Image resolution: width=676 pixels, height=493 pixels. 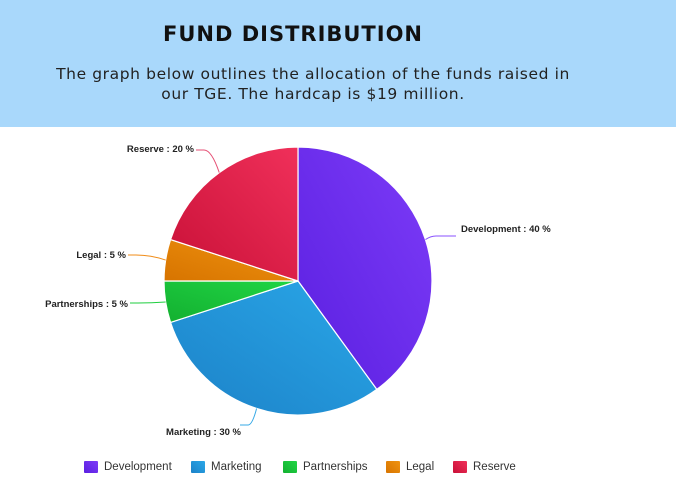 What do you see at coordinates (440, 238) in the screenshot?
I see `leader-line-development` at bounding box center [440, 238].